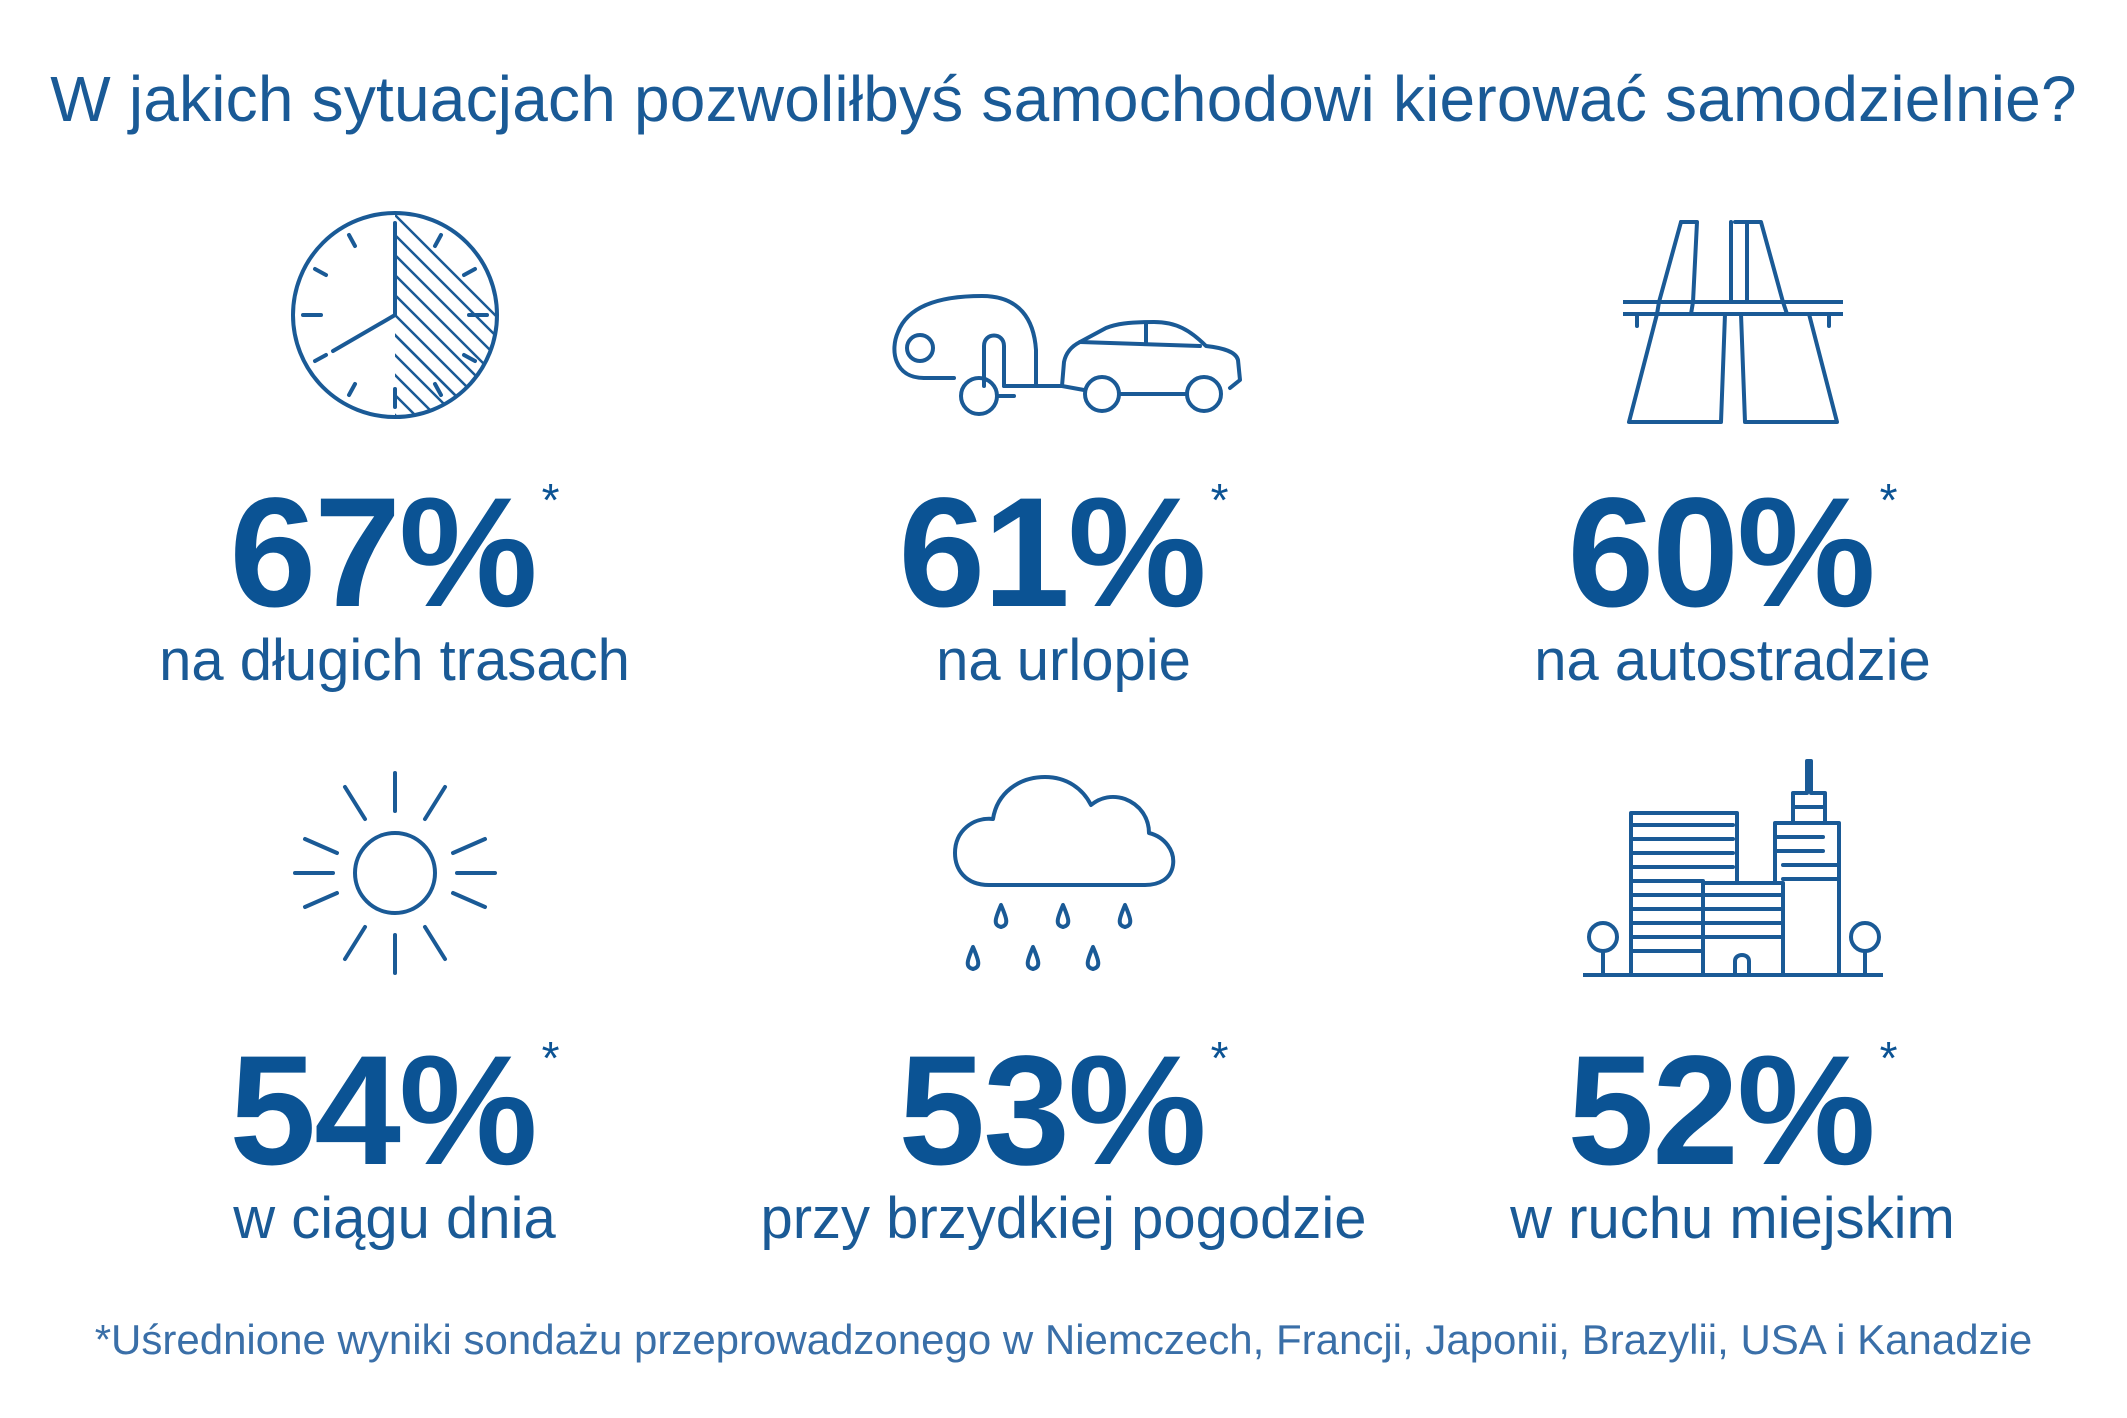 The width and height of the screenshot is (2127, 1418). What do you see at coordinates (1732, 660) in the screenshot?
I see `stat-label: na autostradzie` at bounding box center [1732, 660].